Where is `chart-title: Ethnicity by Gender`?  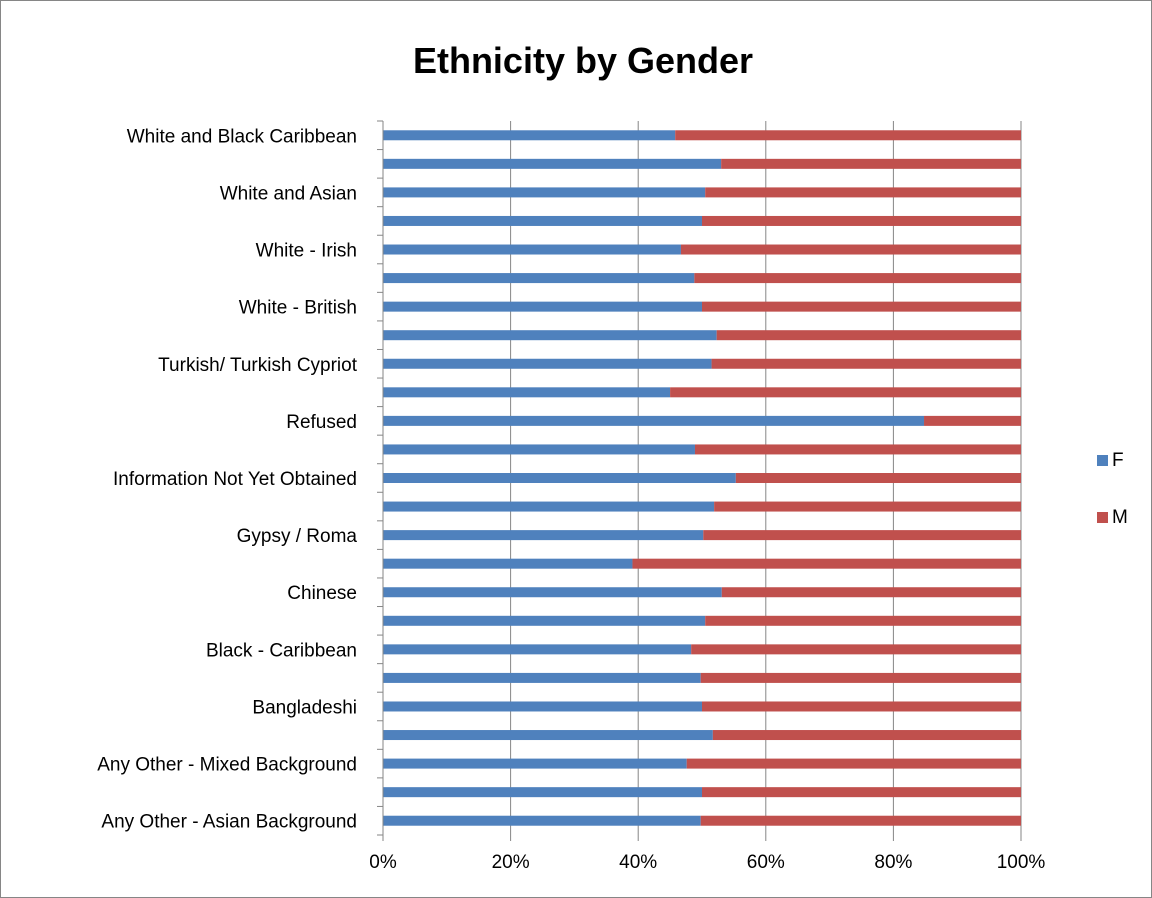 chart-title: Ethnicity by Gender is located at coordinates (583, 60).